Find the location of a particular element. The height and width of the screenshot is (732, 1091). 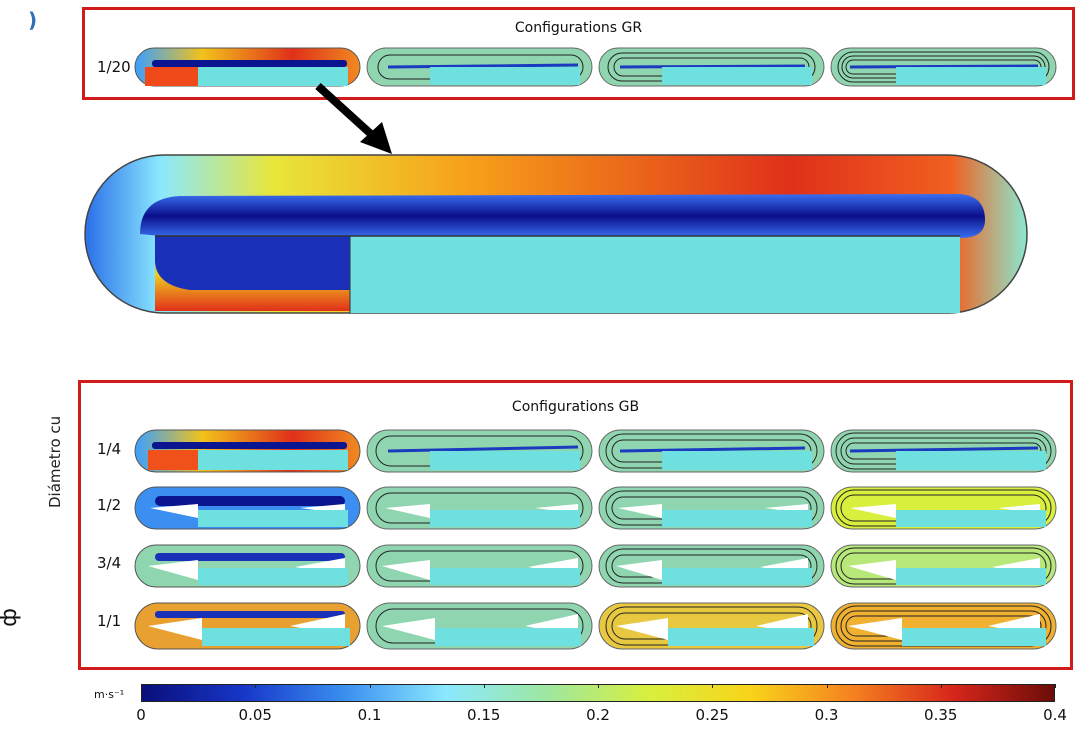

colorbar-tick-label: 0.15 is located at coordinates (484, 715).